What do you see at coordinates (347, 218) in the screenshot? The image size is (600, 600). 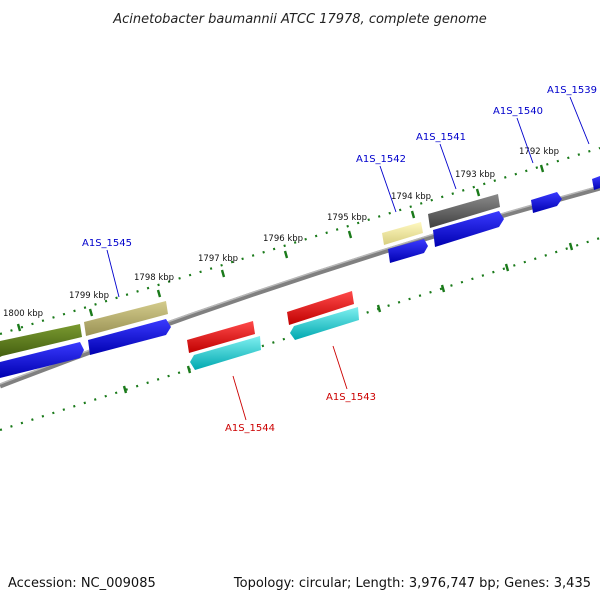 I see `kbp-label: 1795 kbp` at bounding box center [347, 218].